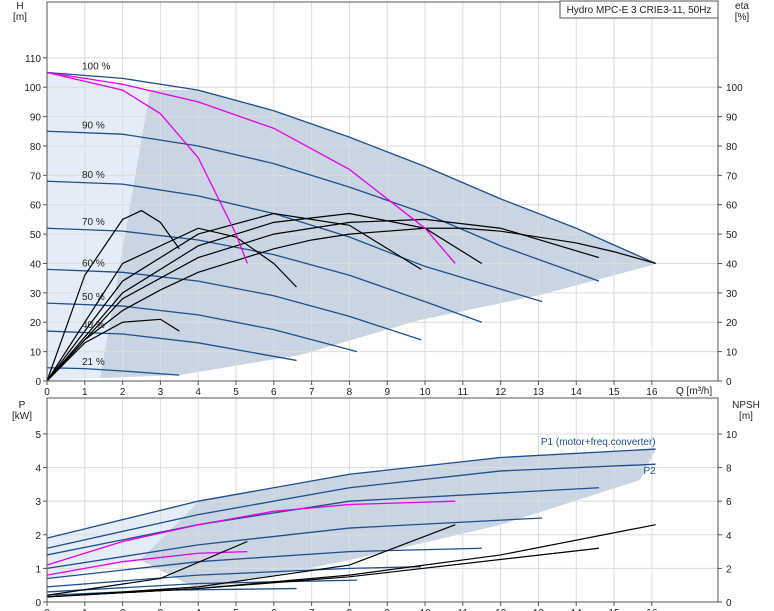 Image resolution: width=774 pixels, height=611 pixels. What do you see at coordinates (96, 67) in the screenshot?
I see `curve-label: 100 %` at bounding box center [96, 67].